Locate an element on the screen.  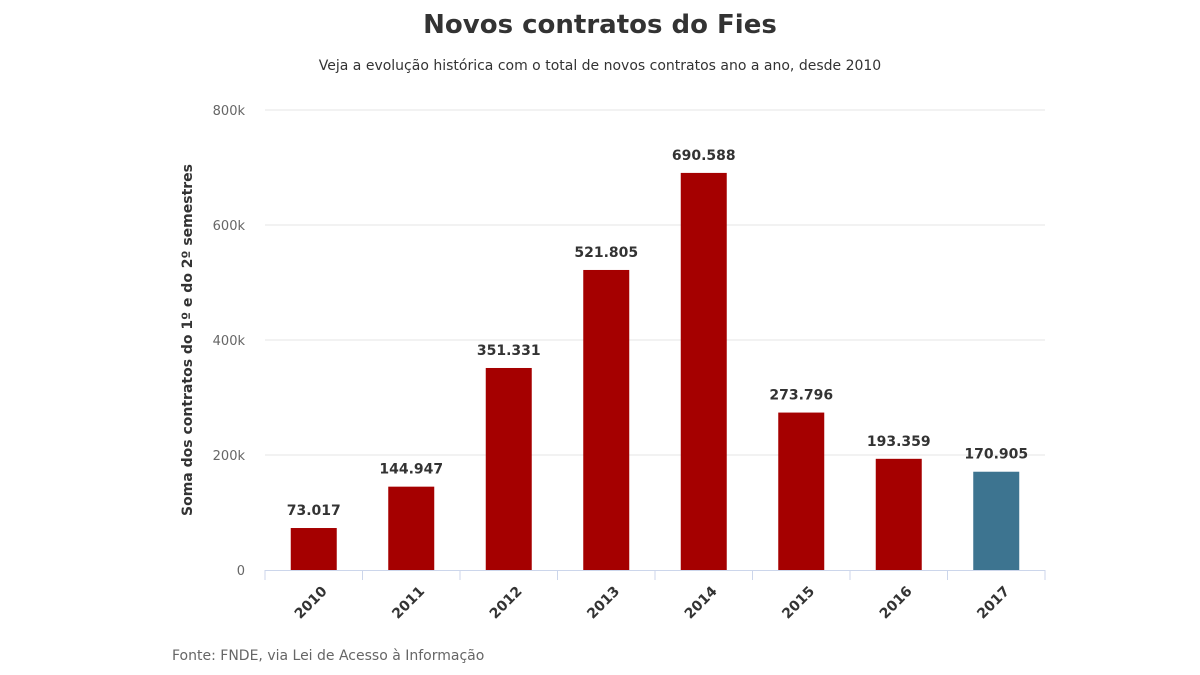
y-axis-ticks: 0 200k 400k 600k 800k is located at coordinates (229, 341).